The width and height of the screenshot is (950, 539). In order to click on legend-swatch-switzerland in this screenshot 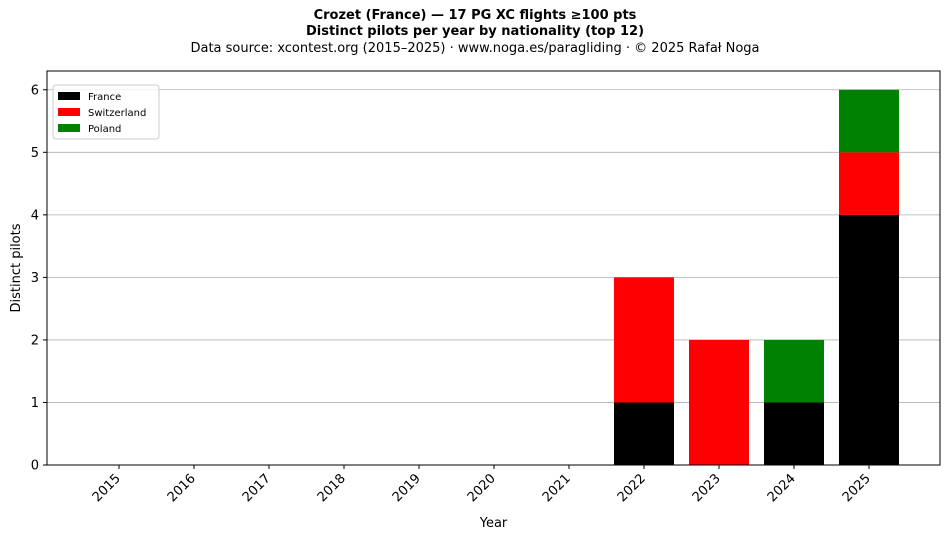, I will do `click(69, 112)`.